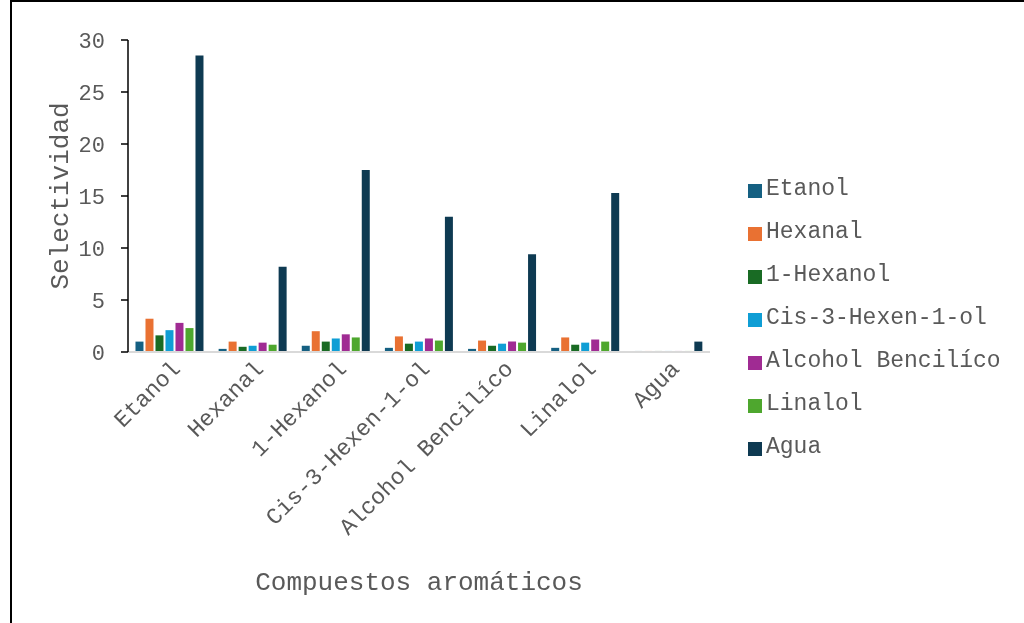 The height and width of the screenshot is (623, 1024). I want to click on y-tick-label: 10, so click(91, 250).